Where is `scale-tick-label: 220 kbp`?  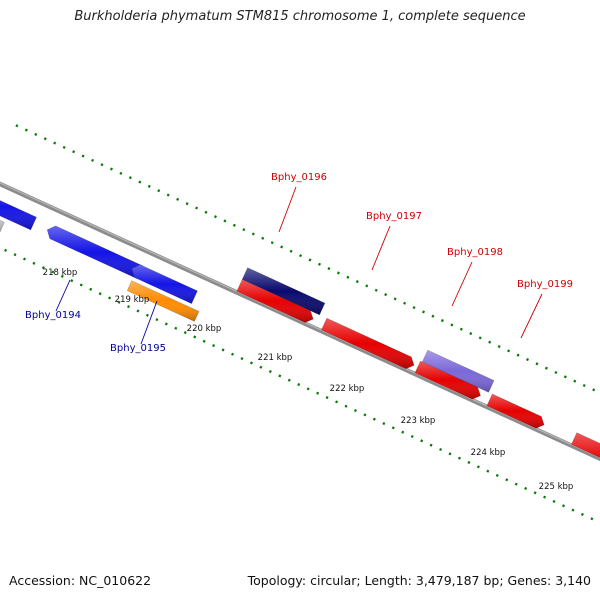 scale-tick-label: 220 kbp is located at coordinates (204, 329).